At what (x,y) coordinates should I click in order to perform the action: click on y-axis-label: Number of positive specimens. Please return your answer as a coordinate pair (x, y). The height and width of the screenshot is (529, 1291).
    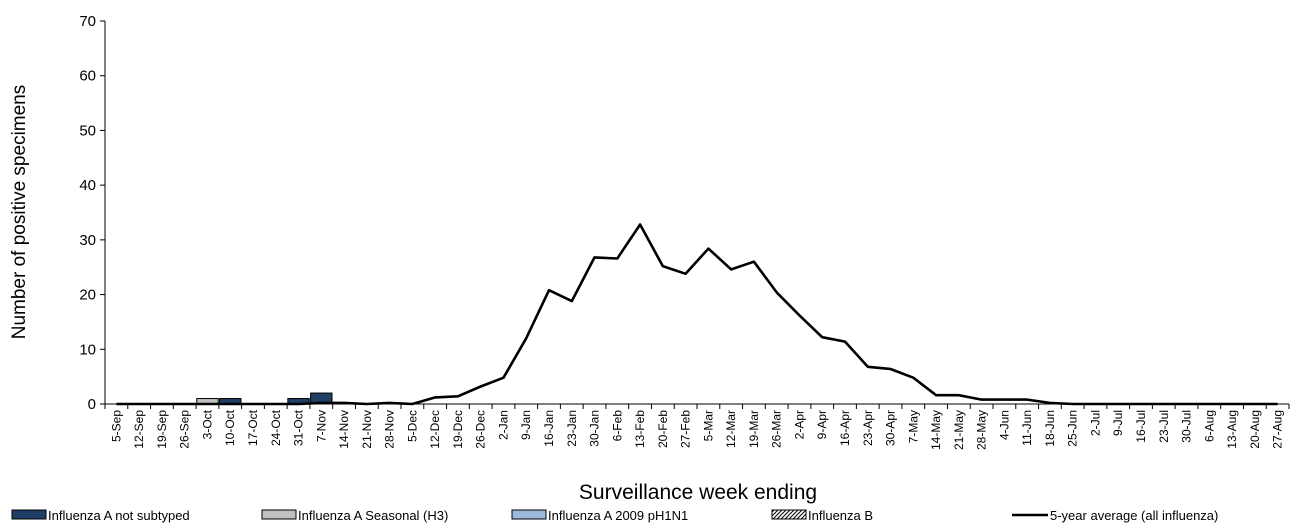
    Looking at the image, I should click on (19, 212).